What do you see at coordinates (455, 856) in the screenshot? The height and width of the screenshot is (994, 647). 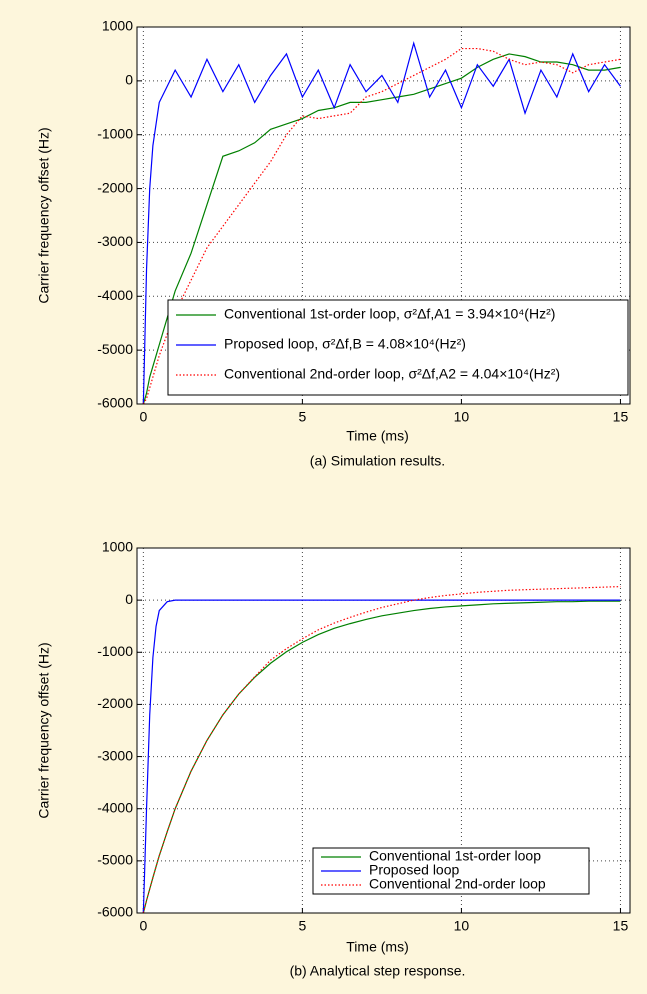 I see `legend-label: Conventional 1st-order loop` at bounding box center [455, 856].